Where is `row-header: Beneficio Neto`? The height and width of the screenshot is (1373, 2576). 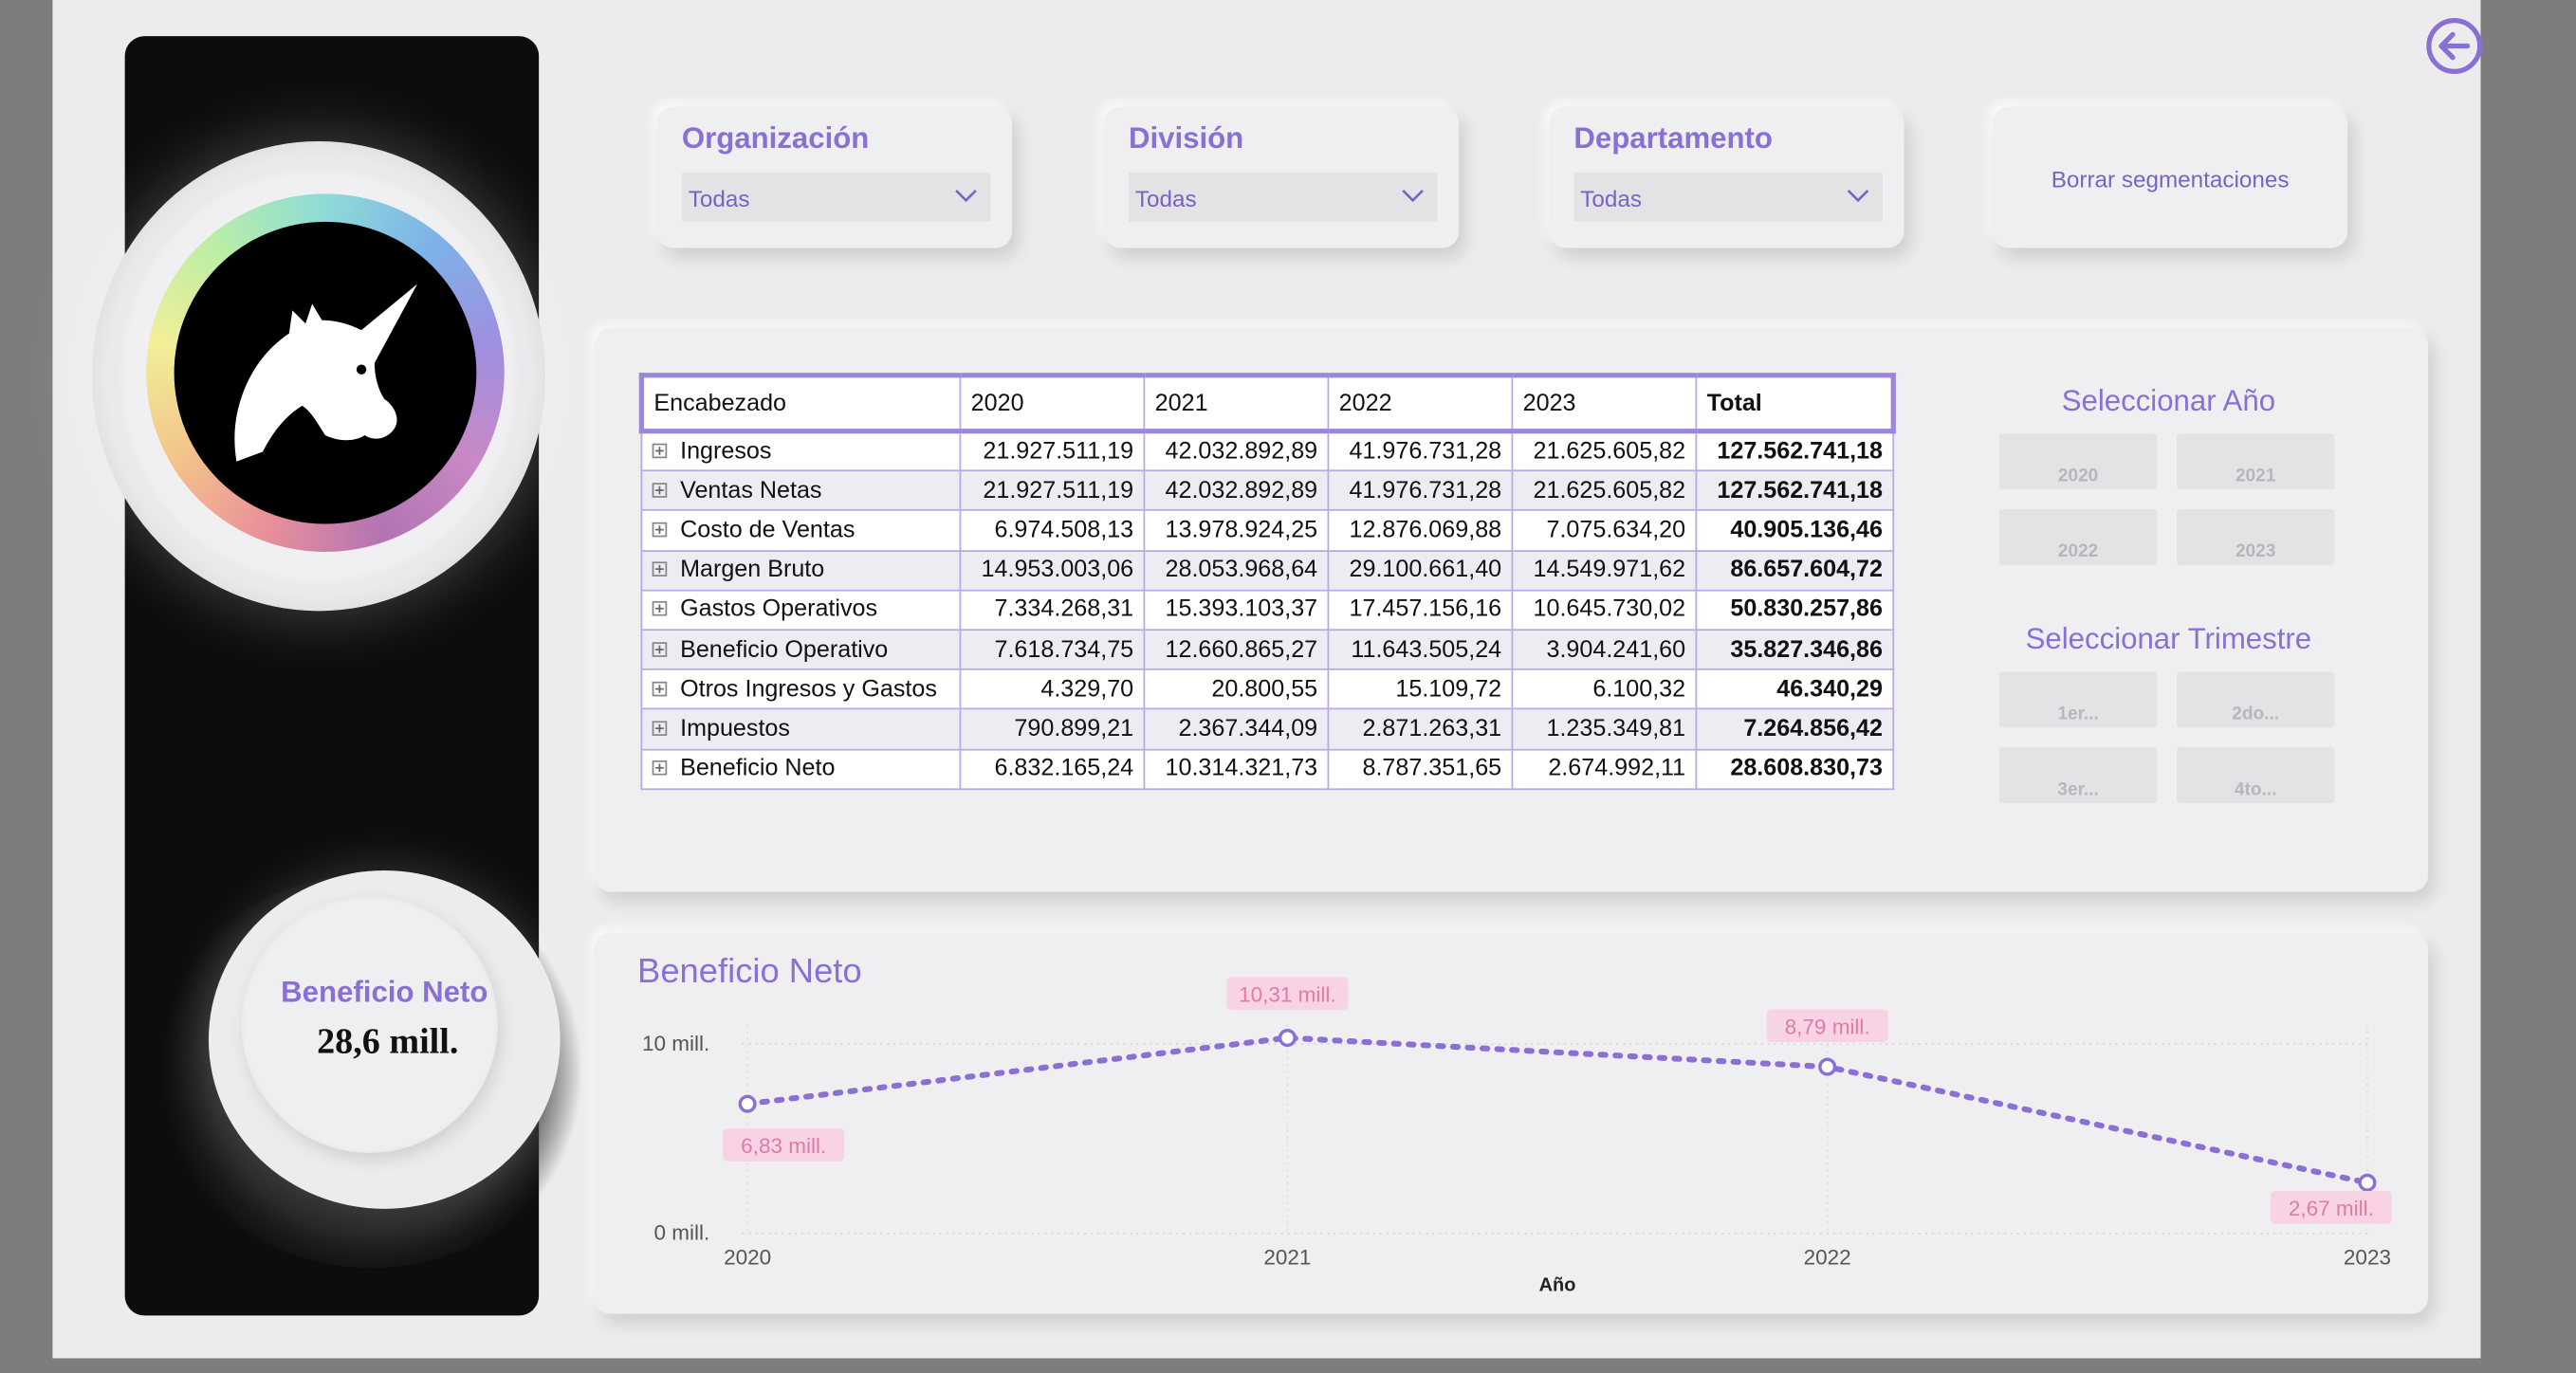
row-header: Beneficio Neto is located at coordinates (801, 769).